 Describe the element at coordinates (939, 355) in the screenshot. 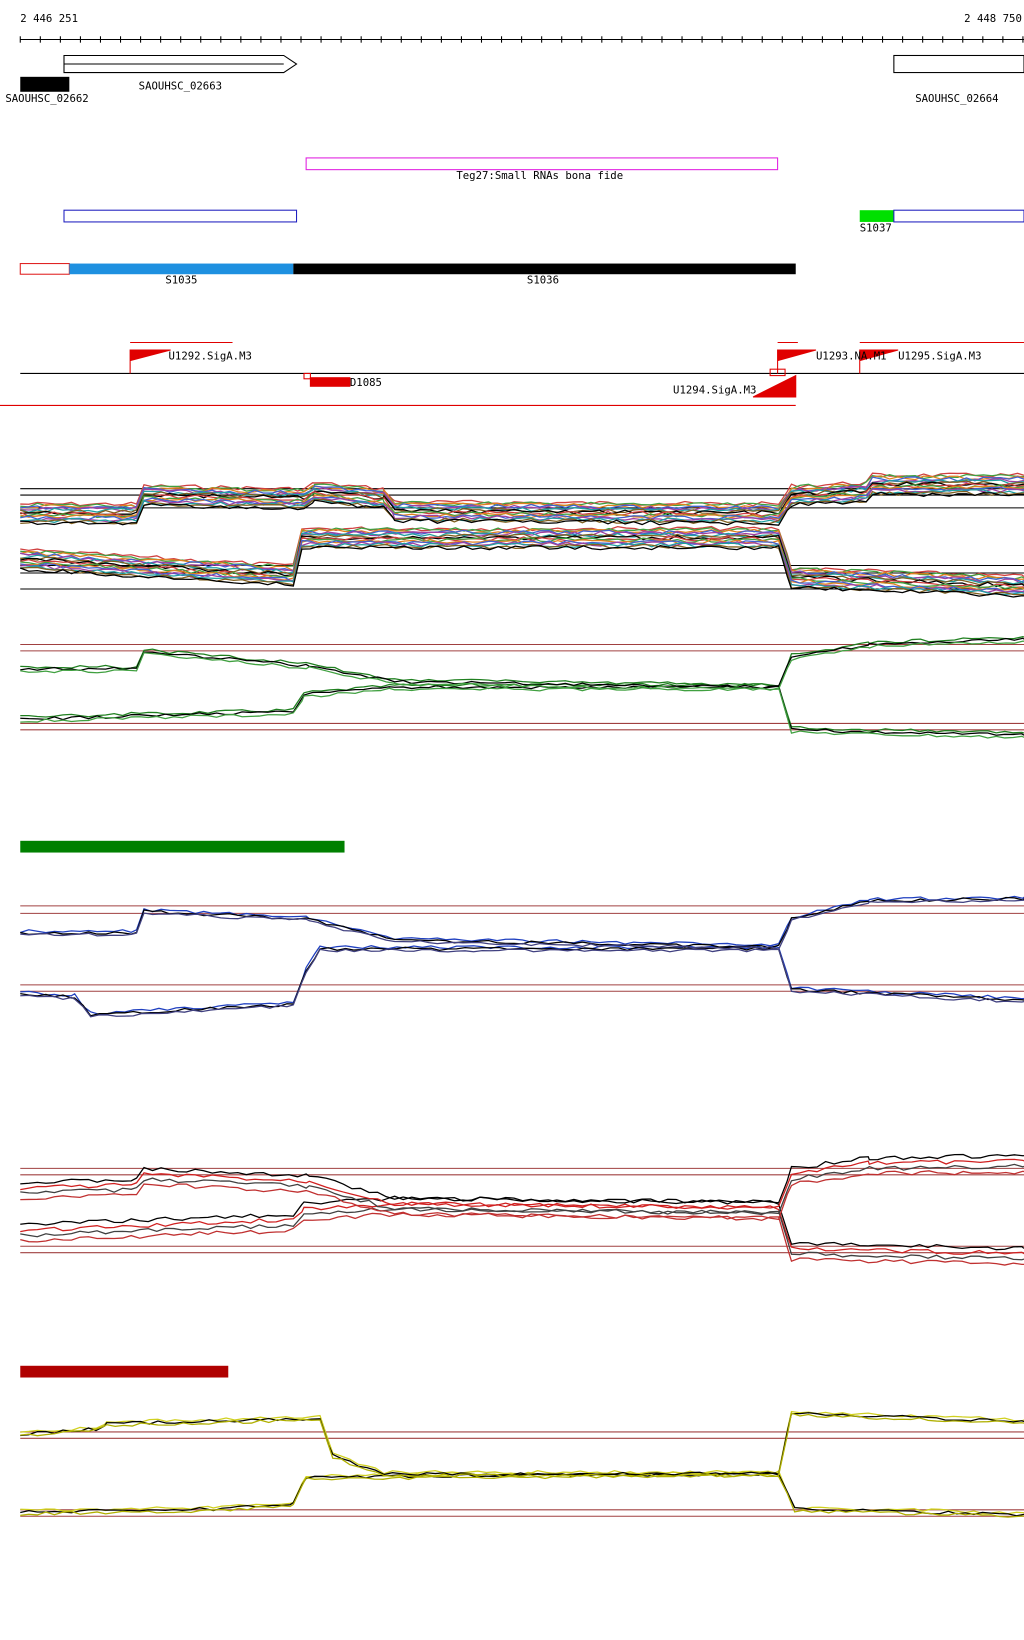

I see `promoter-label: U1295.SigA.M3` at that location.